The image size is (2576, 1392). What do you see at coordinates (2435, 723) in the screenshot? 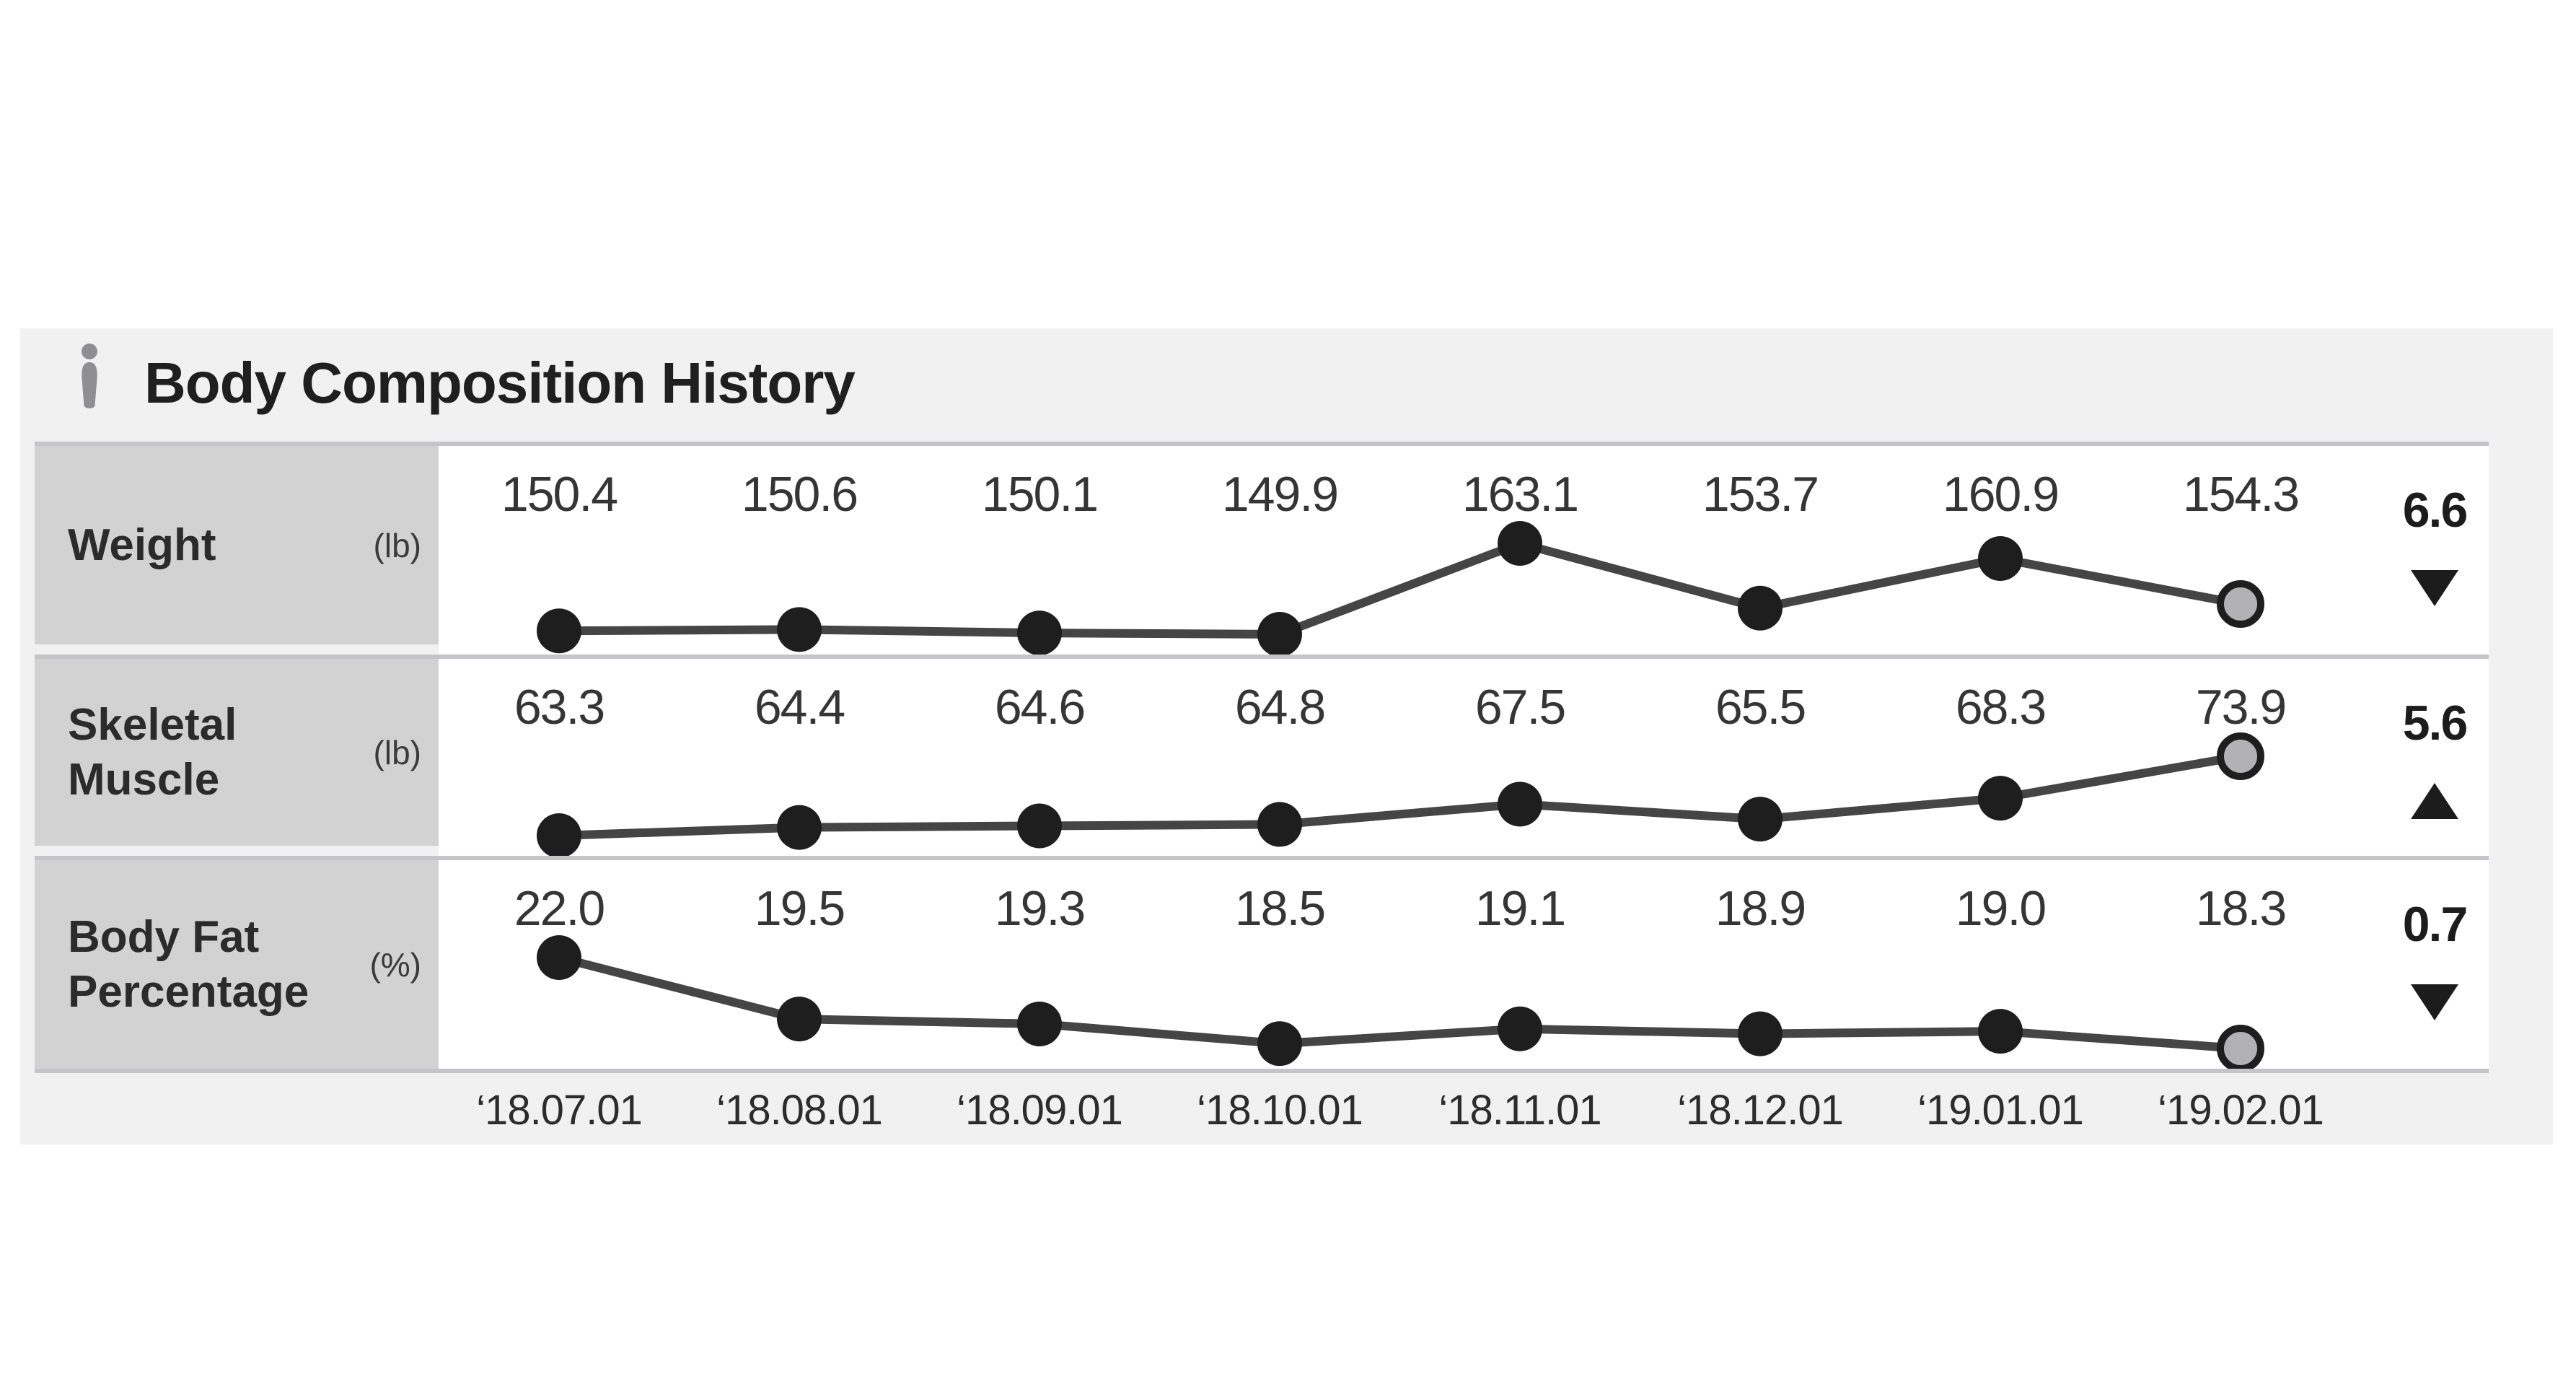
I see `change-value: 5.6` at bounding box center [2435, 723].